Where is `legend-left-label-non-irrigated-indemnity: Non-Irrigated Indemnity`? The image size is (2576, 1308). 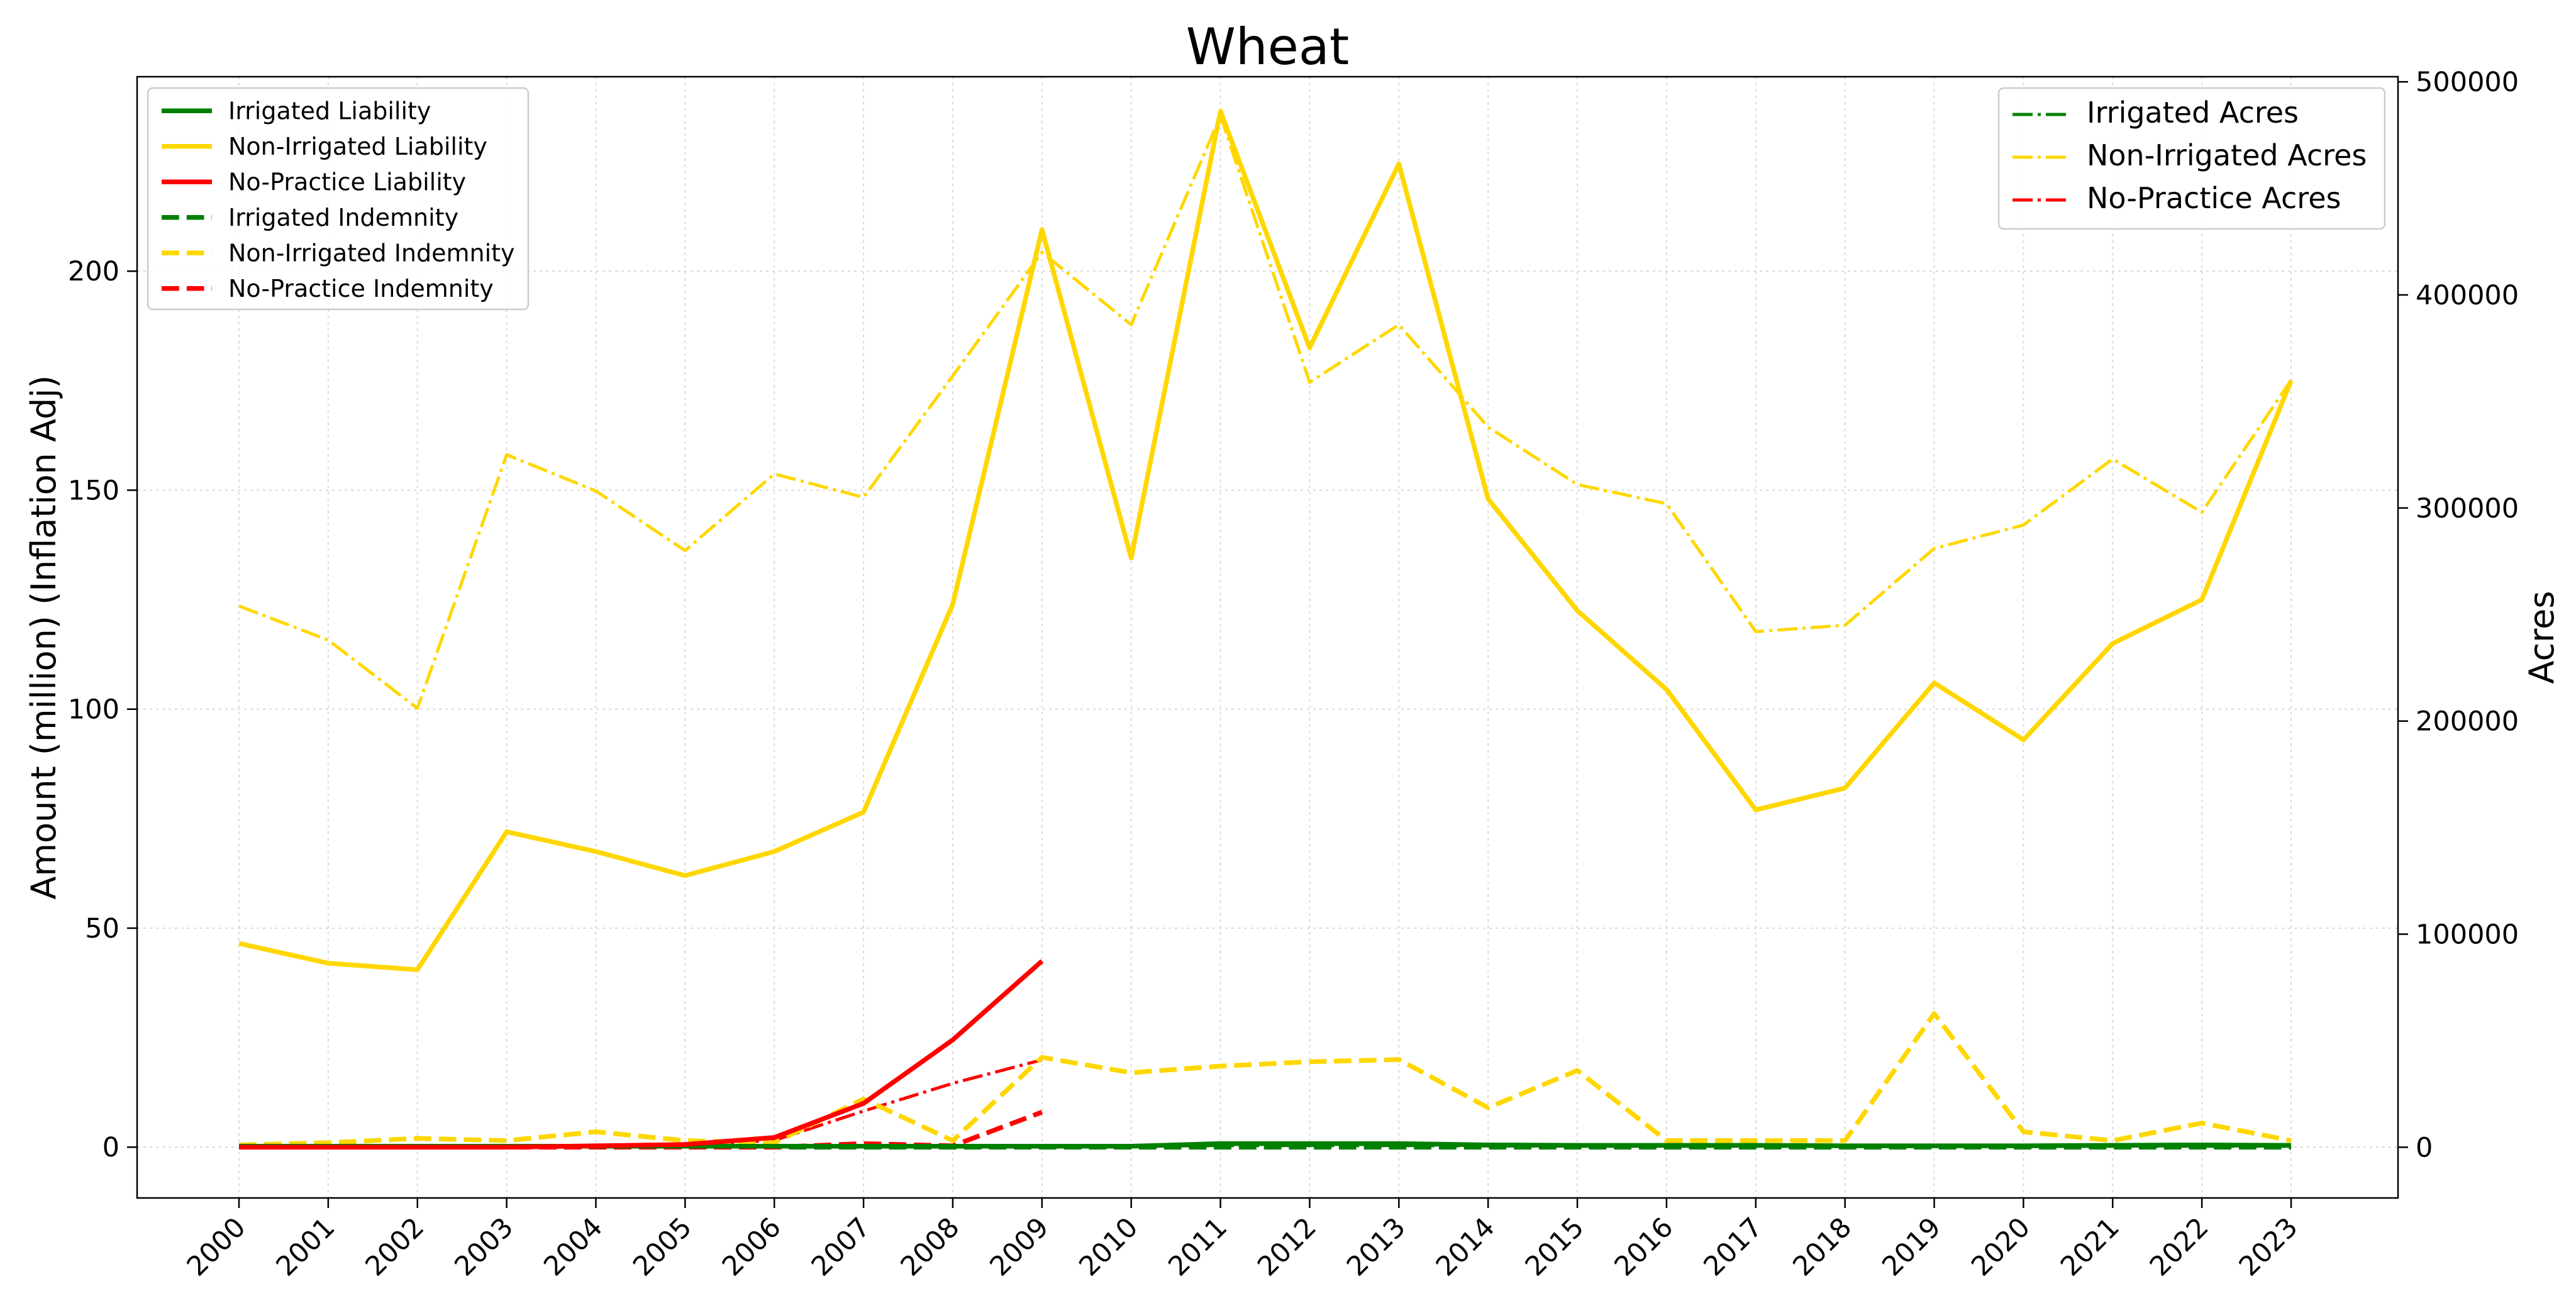
legend-left-label-non-irrigated-indemnity: Non-Irrigated Indemnity is located at coordinates (371, 253).